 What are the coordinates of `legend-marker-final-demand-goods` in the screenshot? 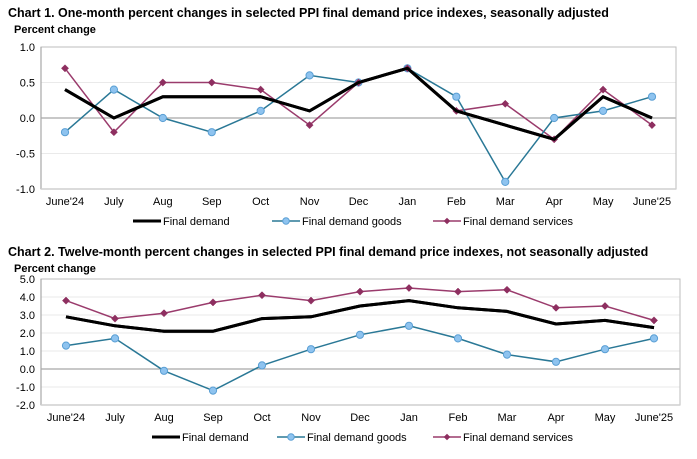 It's located at (291, 437).